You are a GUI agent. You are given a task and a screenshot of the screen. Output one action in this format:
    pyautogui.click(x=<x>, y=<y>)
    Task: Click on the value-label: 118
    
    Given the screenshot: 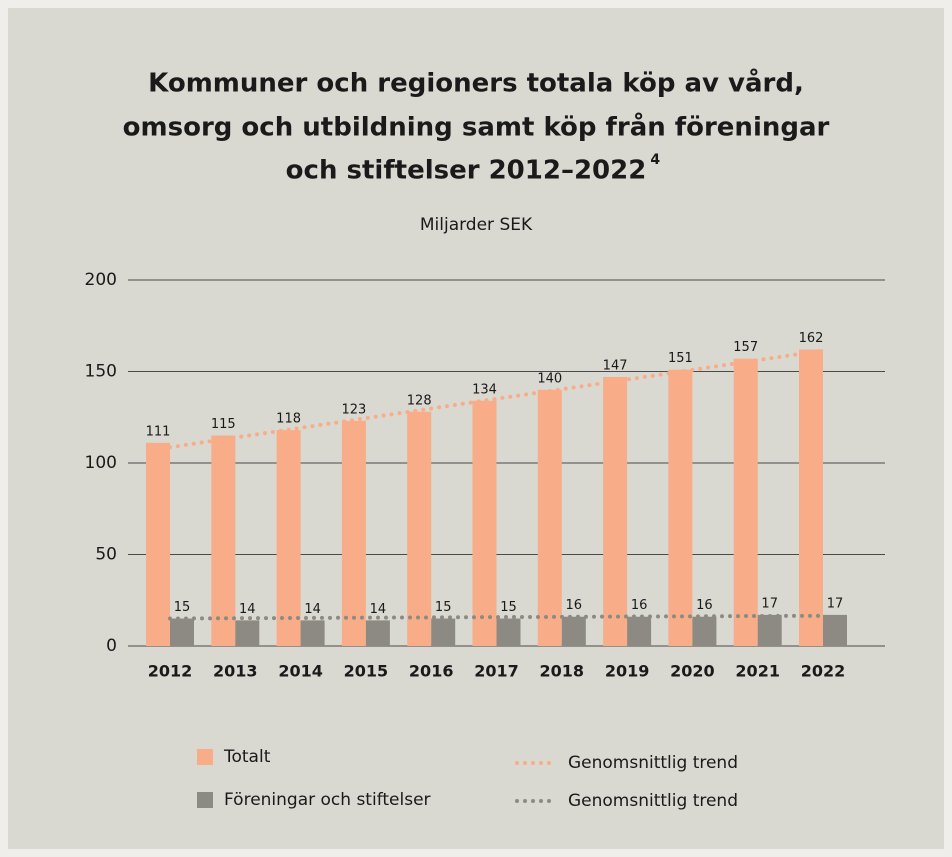 What is the action you would take?
    pyautogui.click(x=288, y=419)
    